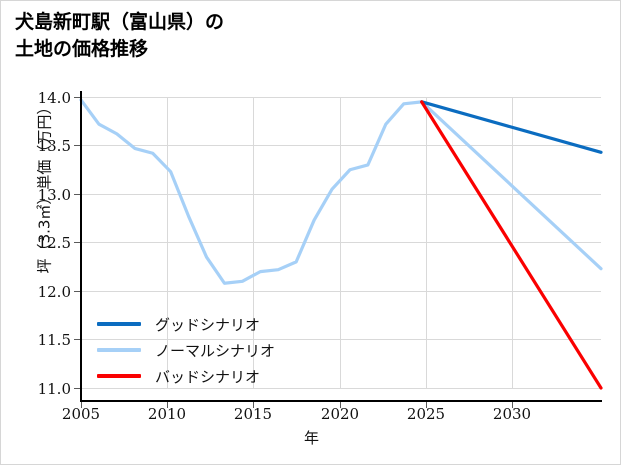 The height and width of the screenshot is (465, 621). What do you see at coordinates (81, 414) in the screenshot?
I see `x-tick-label-2005: 2005` at bounding box center [81, 414].